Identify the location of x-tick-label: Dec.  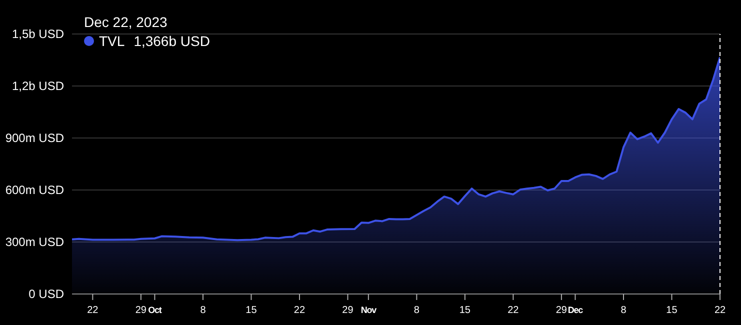
(576, 310).